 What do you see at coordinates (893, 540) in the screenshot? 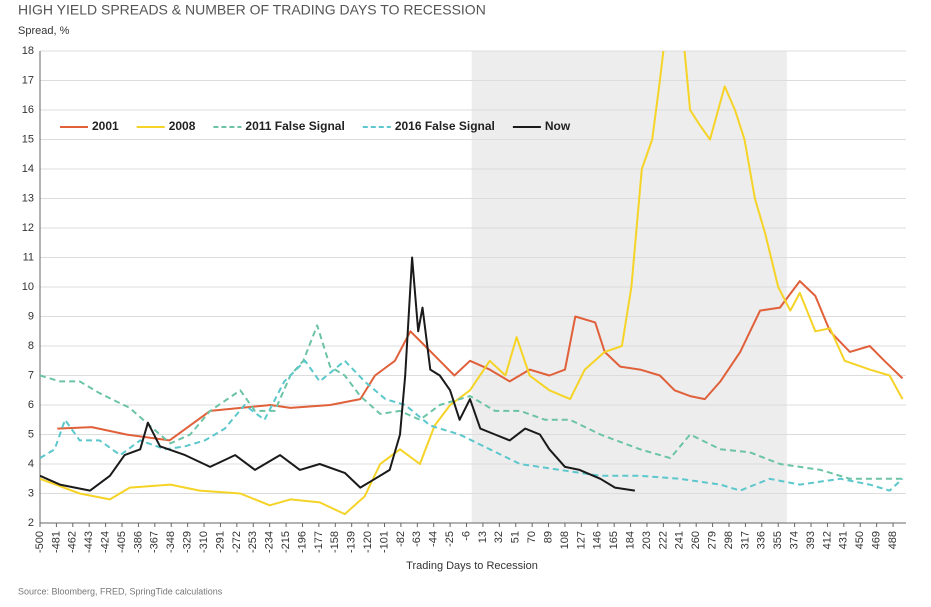
I see `x-tick-label: 488` at bounding box center [893, 540].